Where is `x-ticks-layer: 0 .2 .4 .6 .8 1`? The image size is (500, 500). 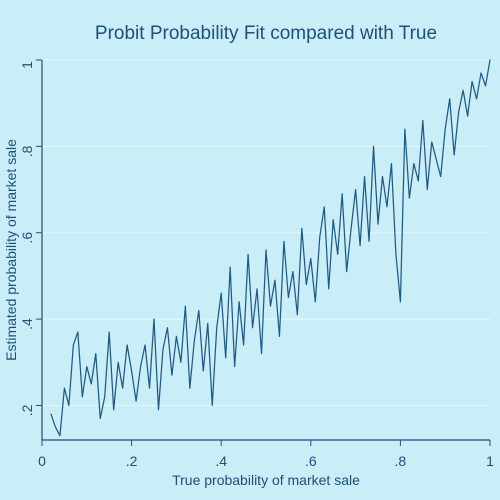
x-ticks-layer: 0 .2 .4 .6 .8 1 is located at coordinates (266, 454).